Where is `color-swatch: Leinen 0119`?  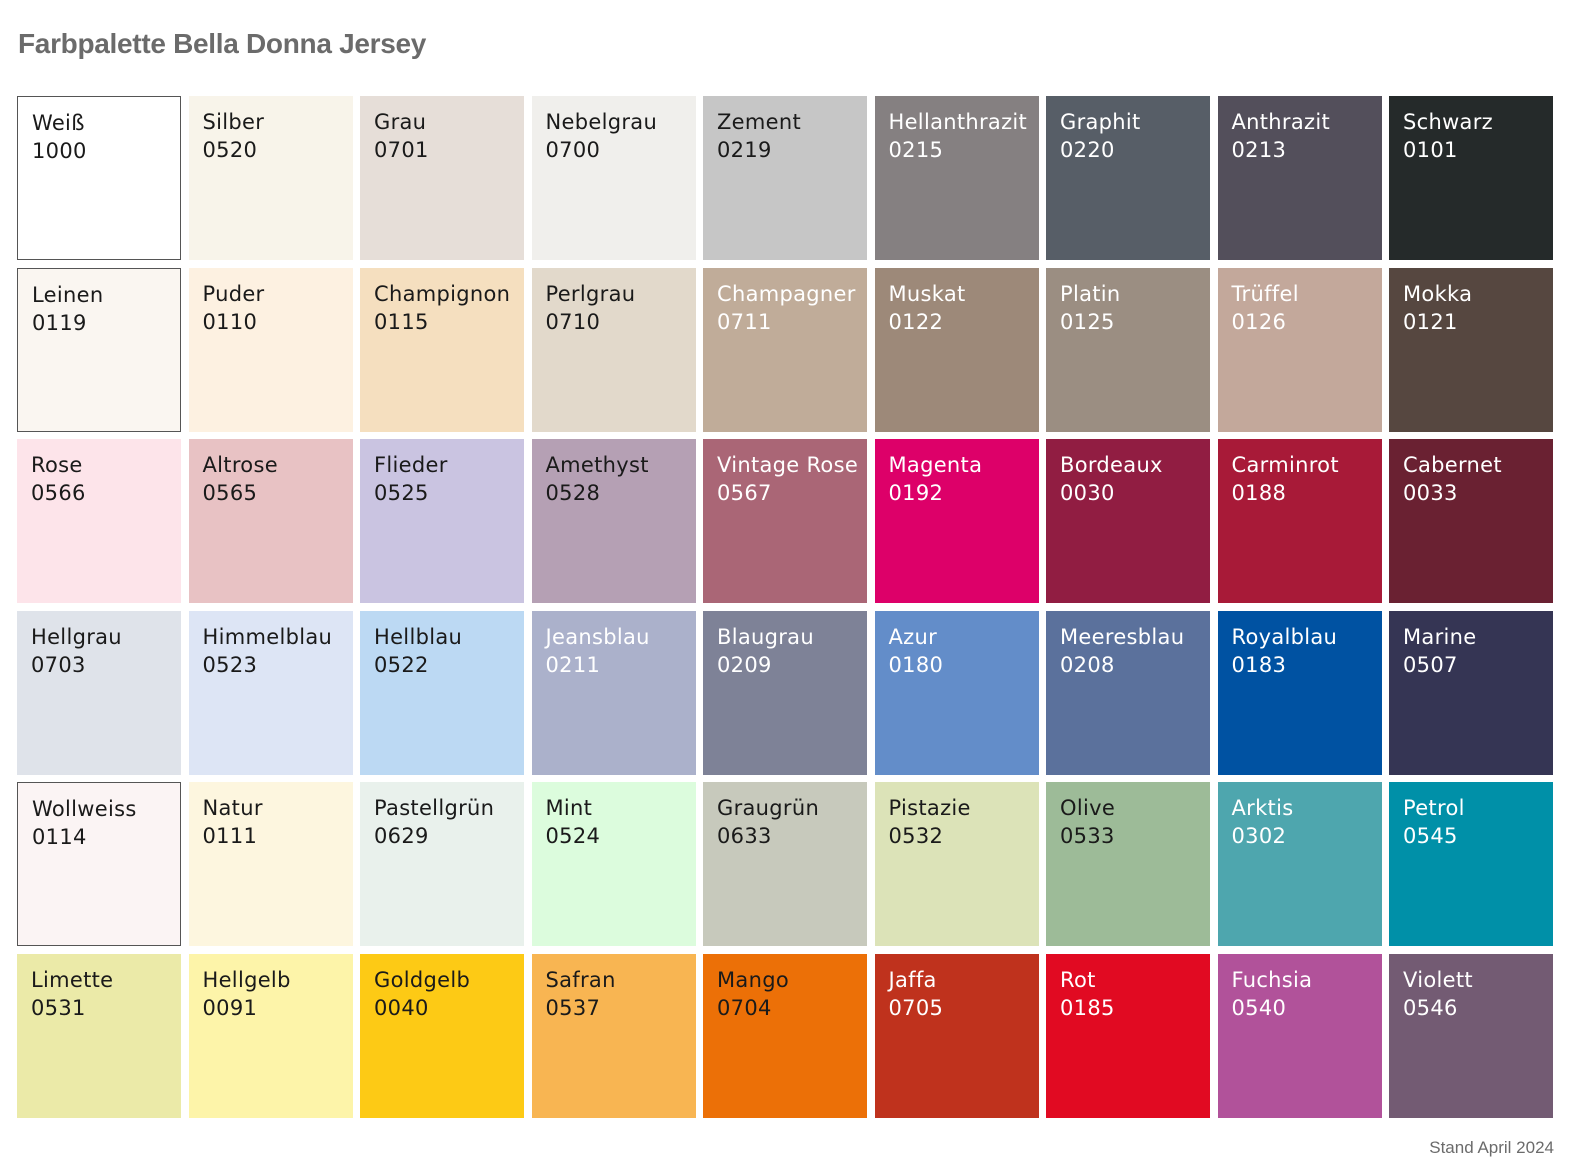
color-swatch: Leinen 0119 is located at coordinates (99, 349).